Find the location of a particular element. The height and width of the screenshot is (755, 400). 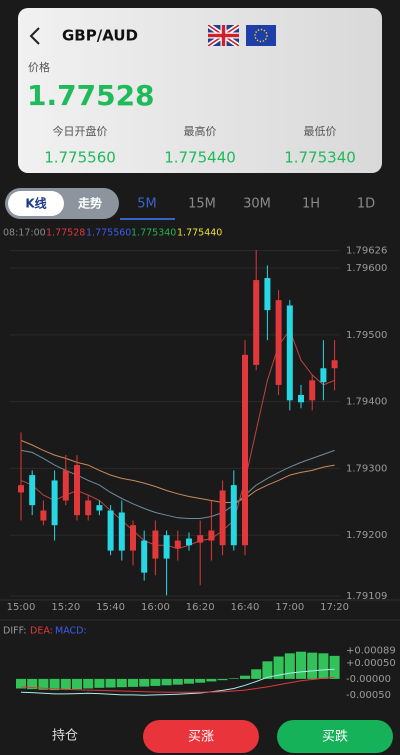

interval-tab: 1D is located at coordinates (366, 204).